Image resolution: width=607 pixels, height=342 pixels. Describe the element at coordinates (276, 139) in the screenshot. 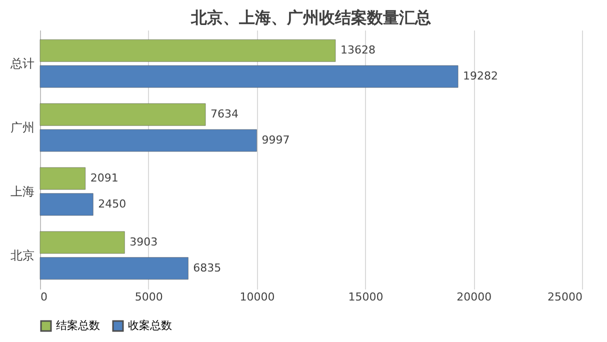

I see `data-label: 9997` at that location.